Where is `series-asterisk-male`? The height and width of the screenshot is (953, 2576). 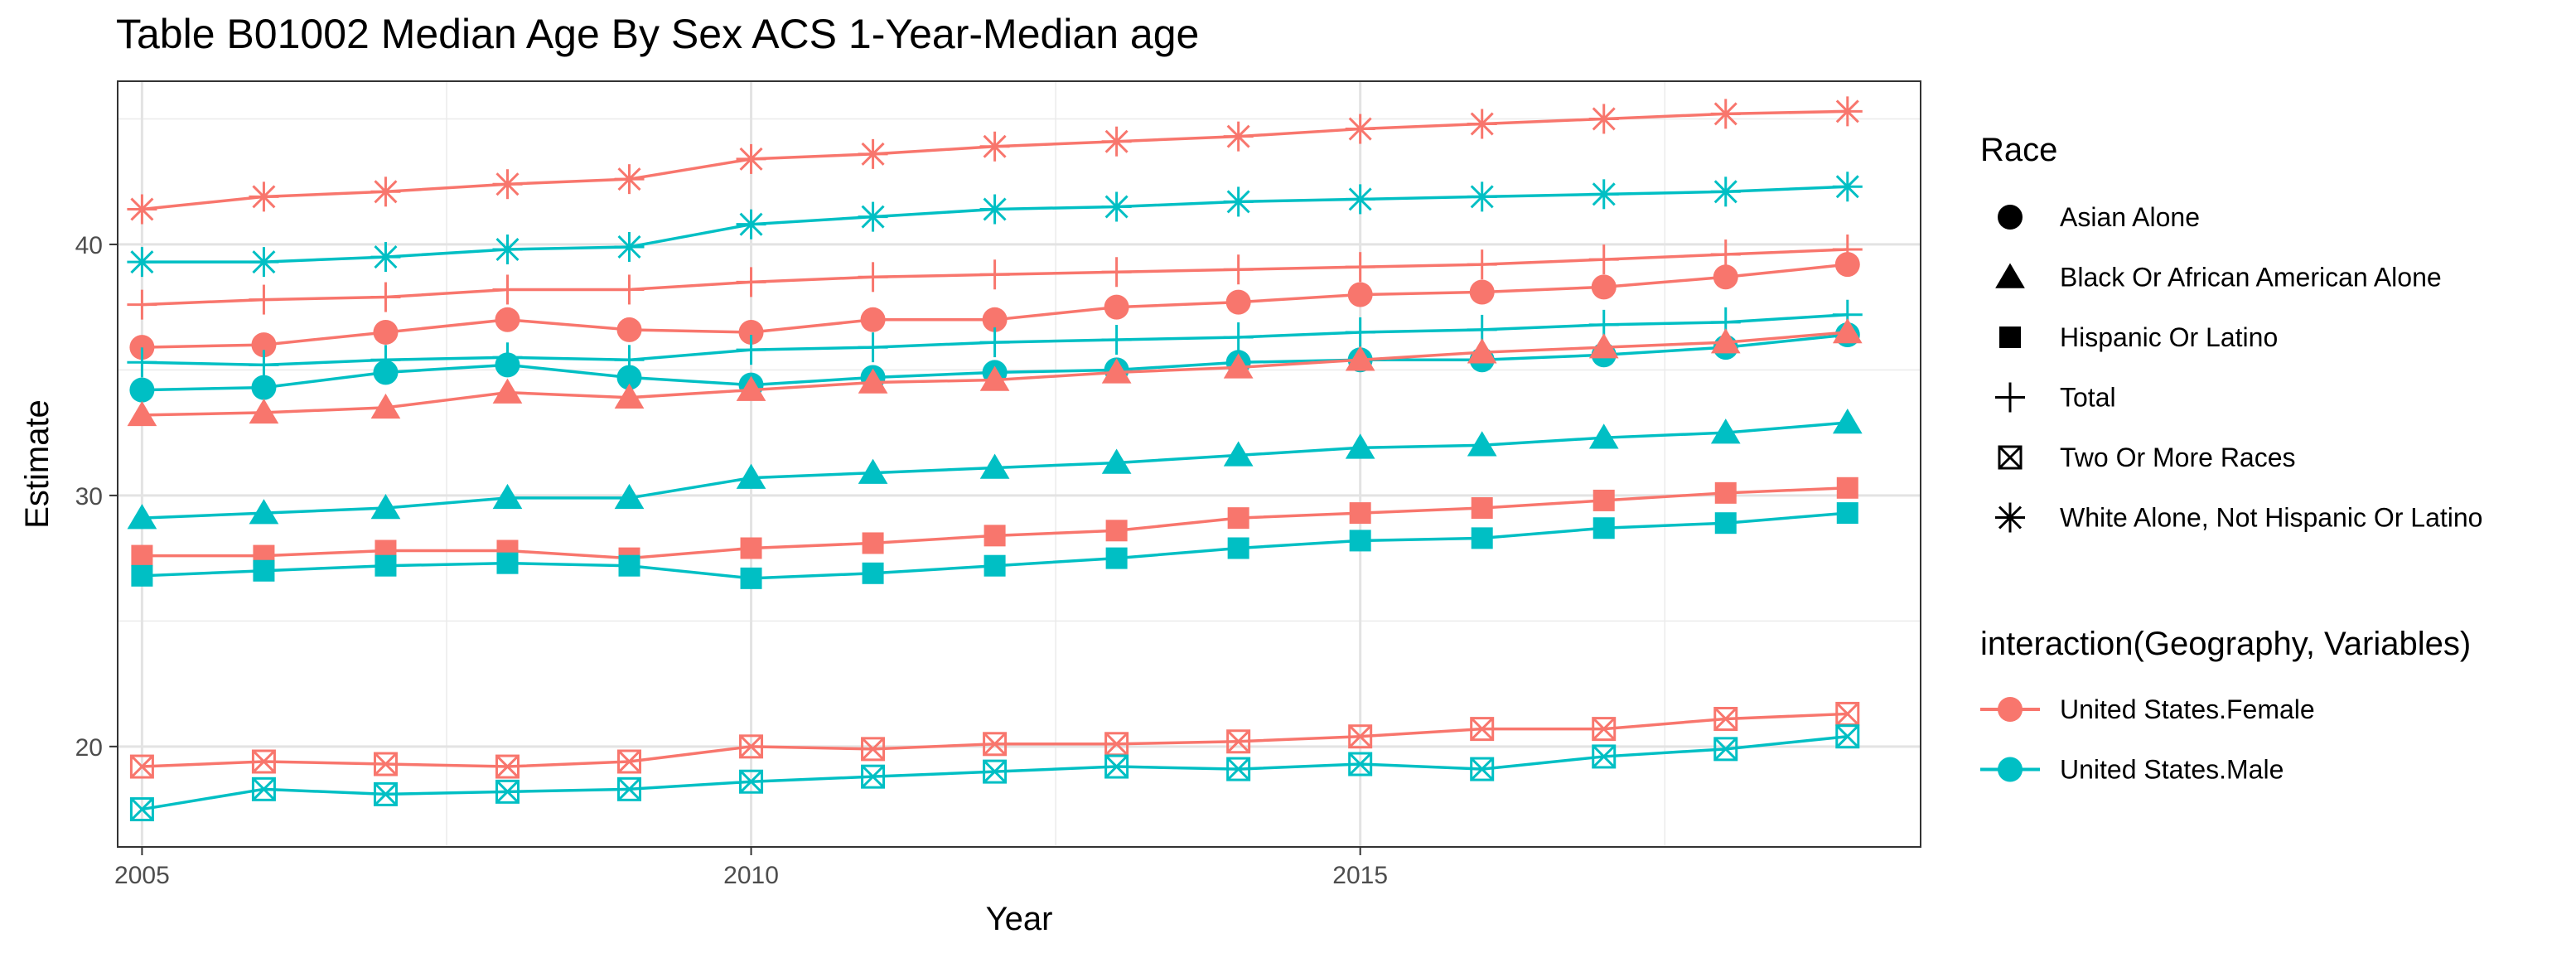
series-asterisk-male is located at coordinates (995, 225).